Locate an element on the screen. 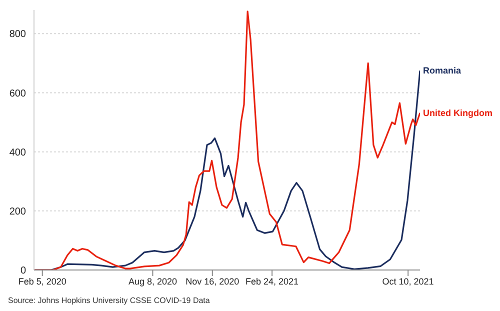 The width and height of the screenshot is (500, 311). y-tick-label: 800 is located at coordinates (17, 34).